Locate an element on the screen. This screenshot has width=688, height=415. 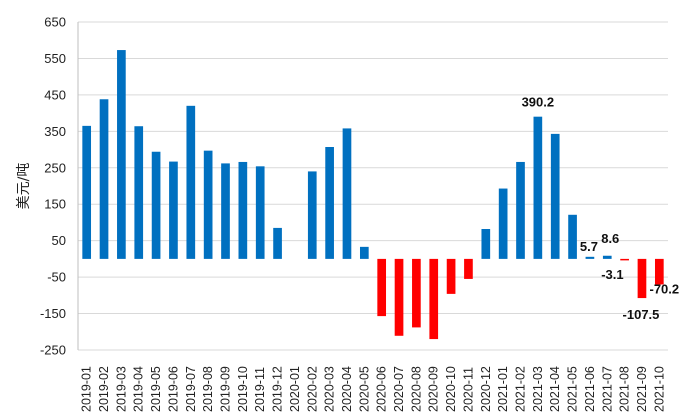
x-tick-label: 2021-04 is located at coordinates (555, 389).